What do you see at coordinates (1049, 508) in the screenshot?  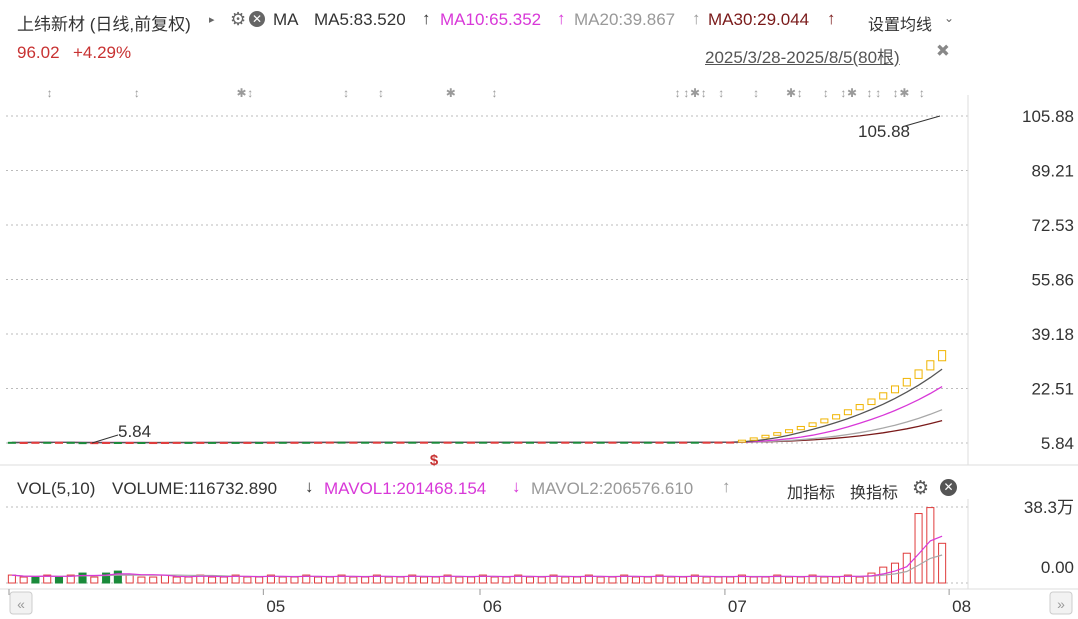 I see `vol-tick-label: 38.3万` at bounding box center [1049, 508].